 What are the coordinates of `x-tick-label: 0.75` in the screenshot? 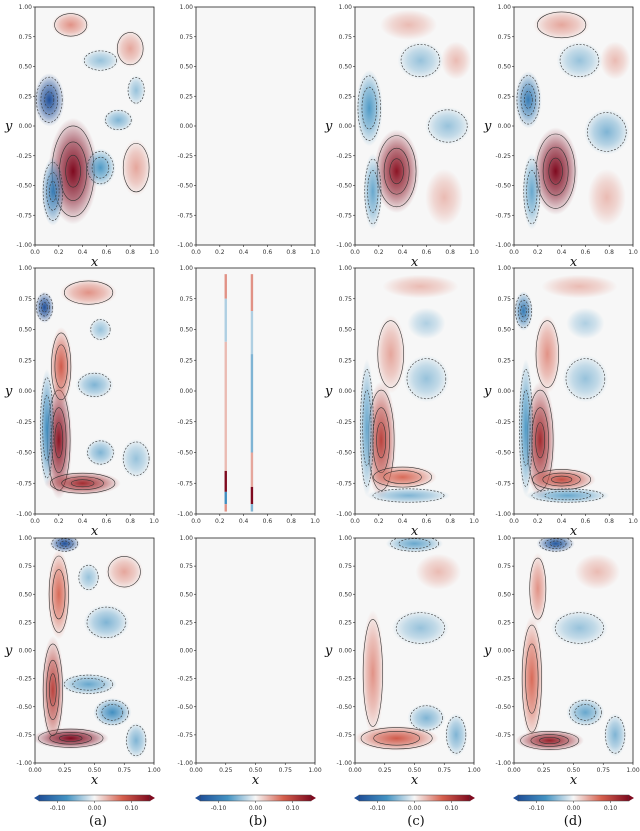 It's located at (125, 770).